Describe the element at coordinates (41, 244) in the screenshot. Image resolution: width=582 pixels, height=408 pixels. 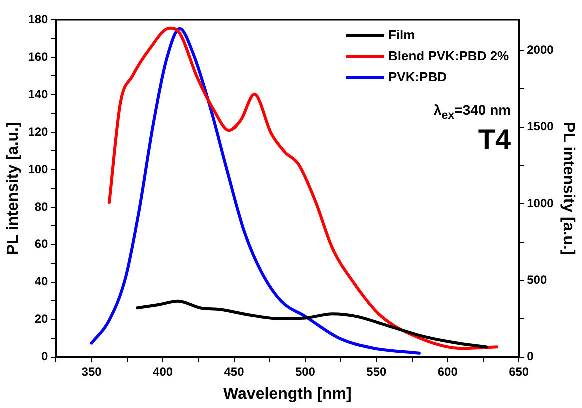
I see `y-tick-label: 60` at that location.